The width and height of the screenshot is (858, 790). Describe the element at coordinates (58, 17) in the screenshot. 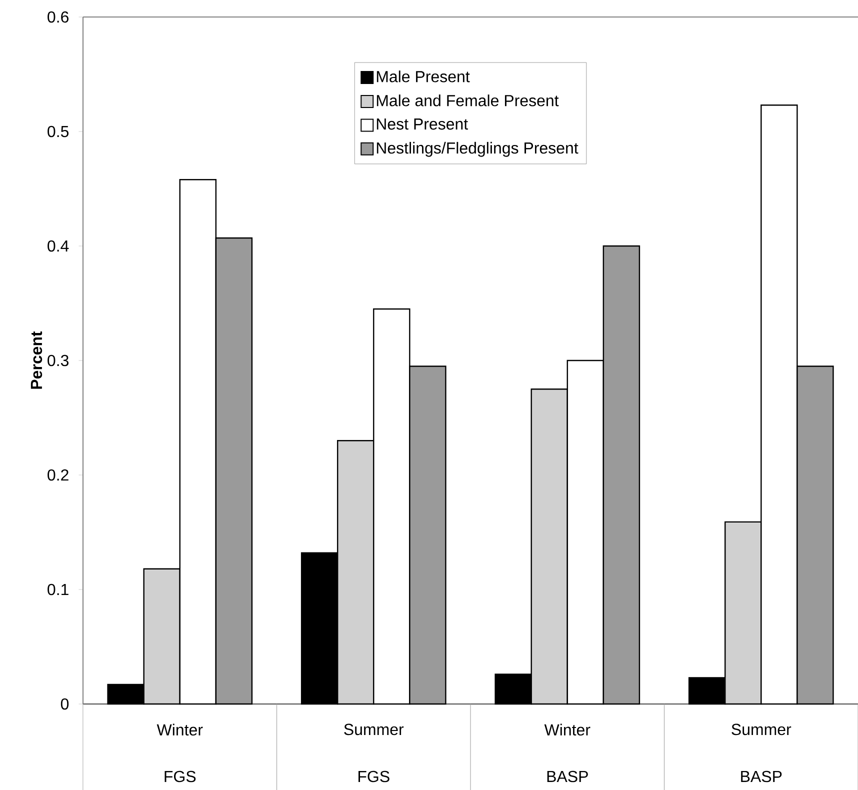

I see `y-tick-label: 0.6` at that location.